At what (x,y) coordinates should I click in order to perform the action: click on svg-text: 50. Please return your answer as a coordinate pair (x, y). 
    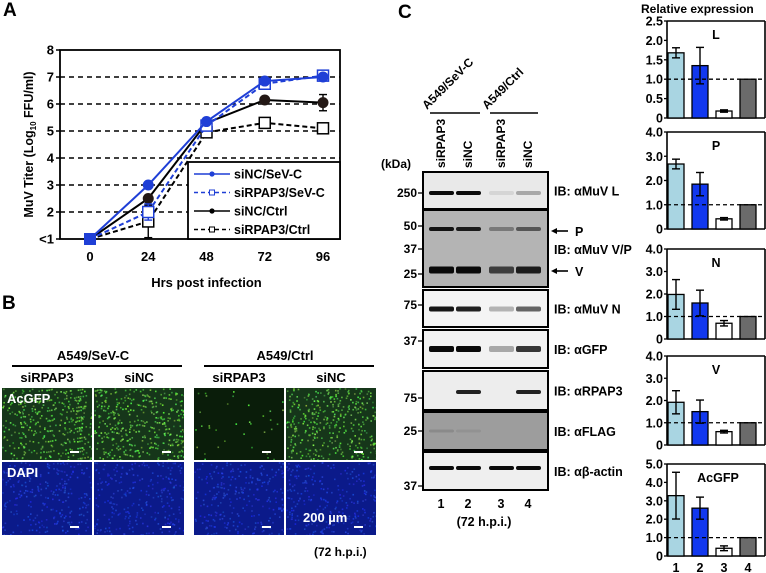
    Looking at the image, I should click on (411, 226).